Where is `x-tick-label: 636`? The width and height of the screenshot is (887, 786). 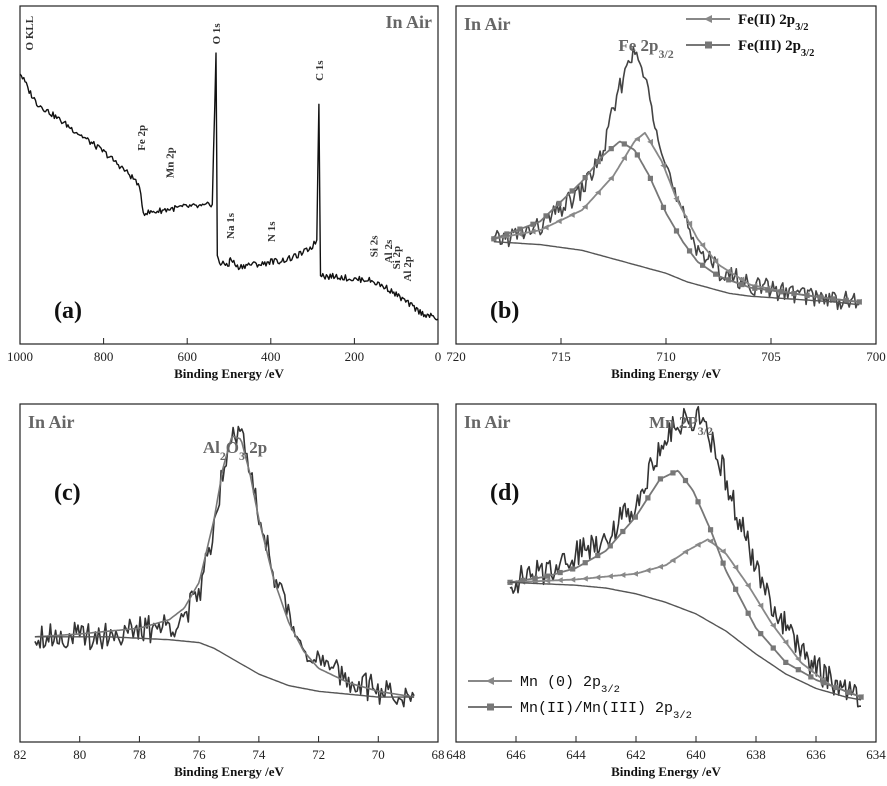
x-tick-label: 636 is located at coordinates (816, 754).